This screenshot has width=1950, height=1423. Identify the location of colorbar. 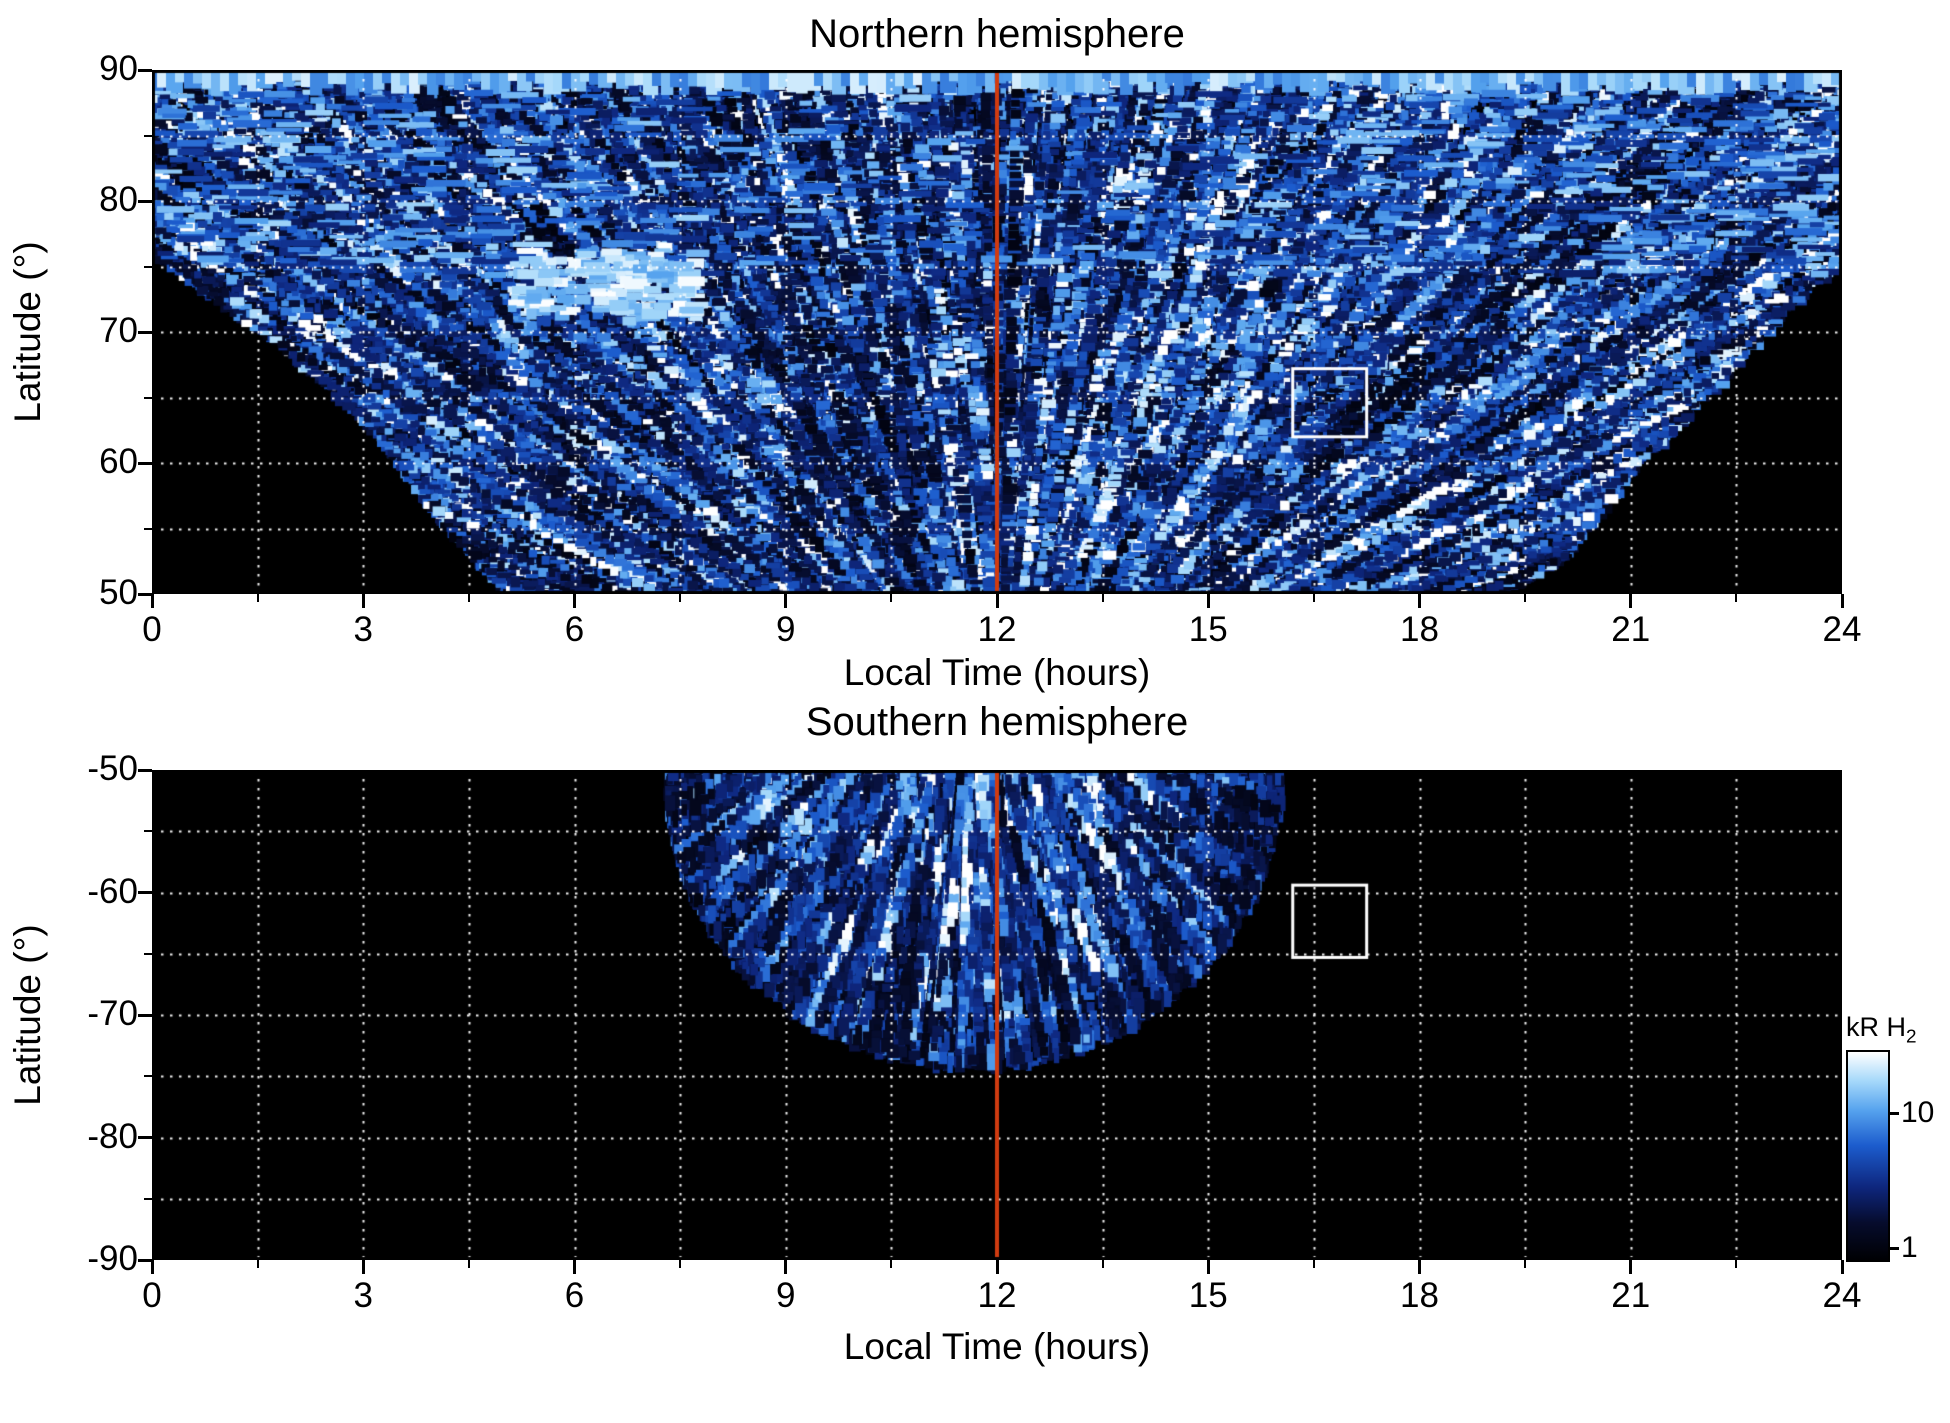
(1868, 1156).